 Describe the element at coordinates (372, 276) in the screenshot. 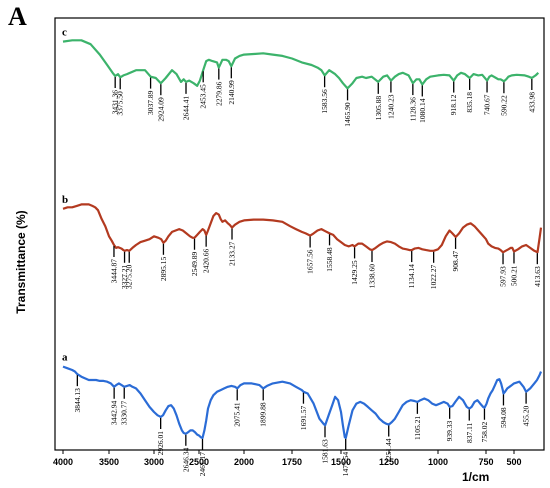

I see `peak-label: 1338.60` at that location.